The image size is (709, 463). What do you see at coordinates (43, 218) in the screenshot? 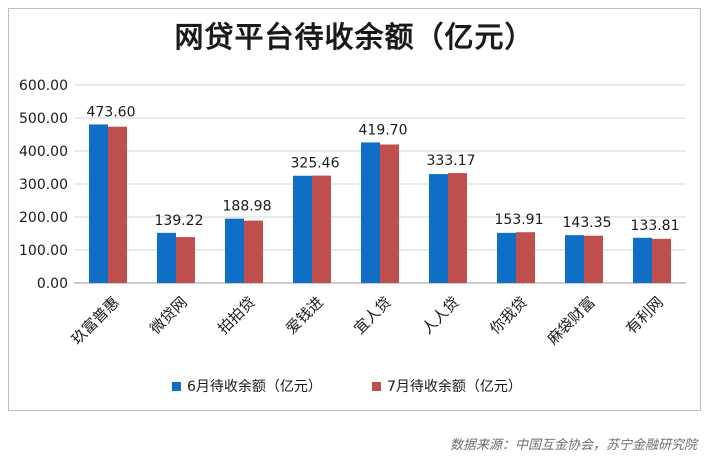
I see `y-tick-label: 200.00` at bounding box center [43, 218].